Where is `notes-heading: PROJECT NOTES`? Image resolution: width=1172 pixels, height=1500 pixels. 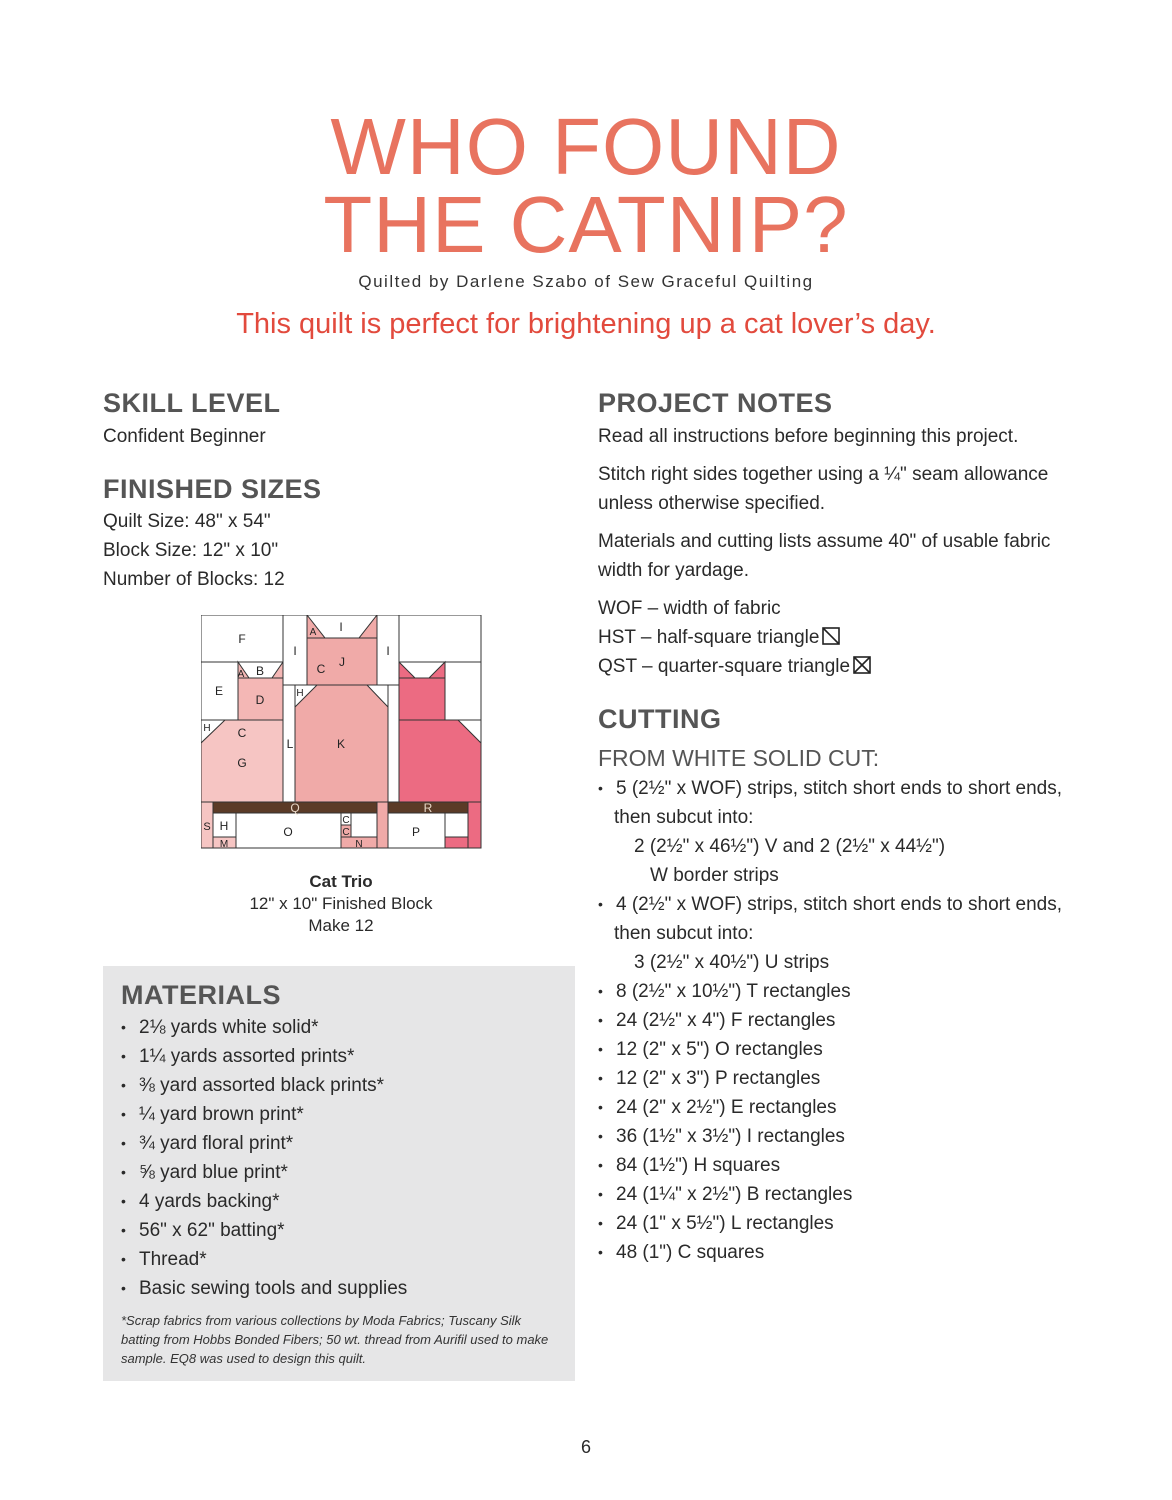
notes-heading: PROJECT NOTES is located at coordinates (715, 403).